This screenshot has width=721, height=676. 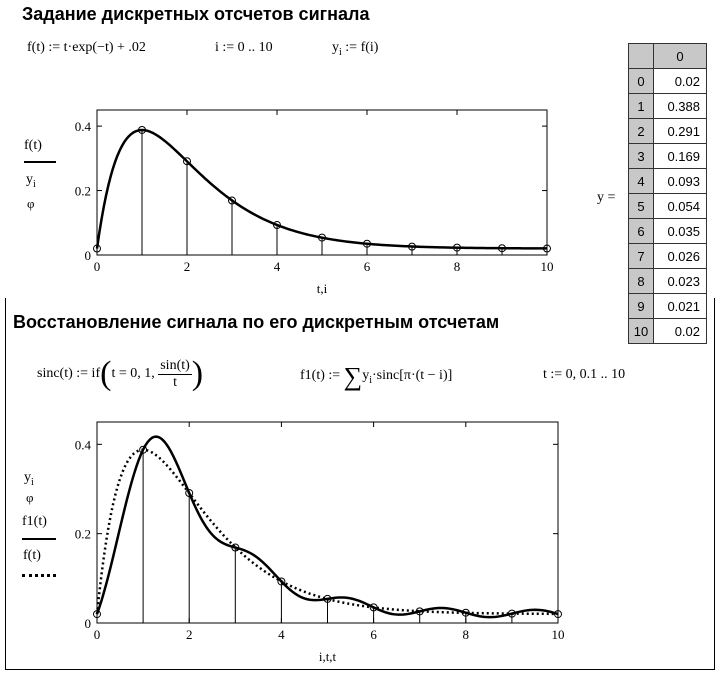 I want to click on matrix-row: 0 0.02, so click(x=667, y=81).